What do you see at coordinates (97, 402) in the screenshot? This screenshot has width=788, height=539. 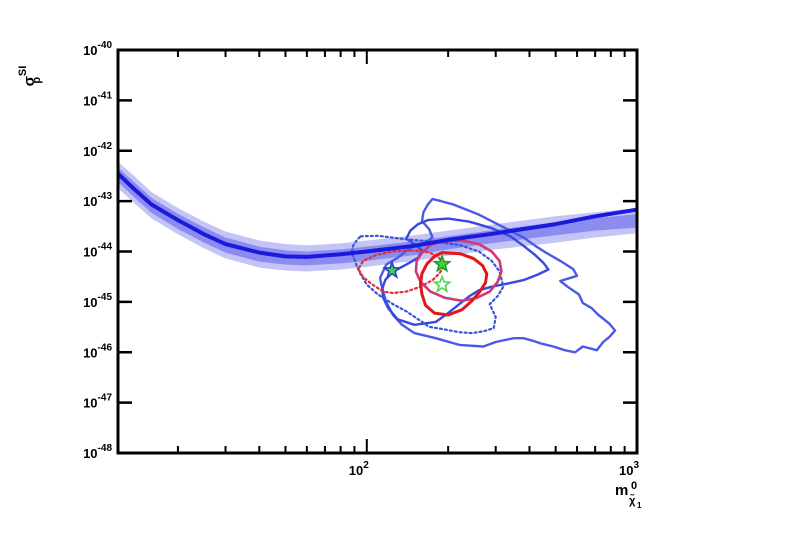 I see `y-tick-label-8: 10-47` at bounding box center [97, 402].